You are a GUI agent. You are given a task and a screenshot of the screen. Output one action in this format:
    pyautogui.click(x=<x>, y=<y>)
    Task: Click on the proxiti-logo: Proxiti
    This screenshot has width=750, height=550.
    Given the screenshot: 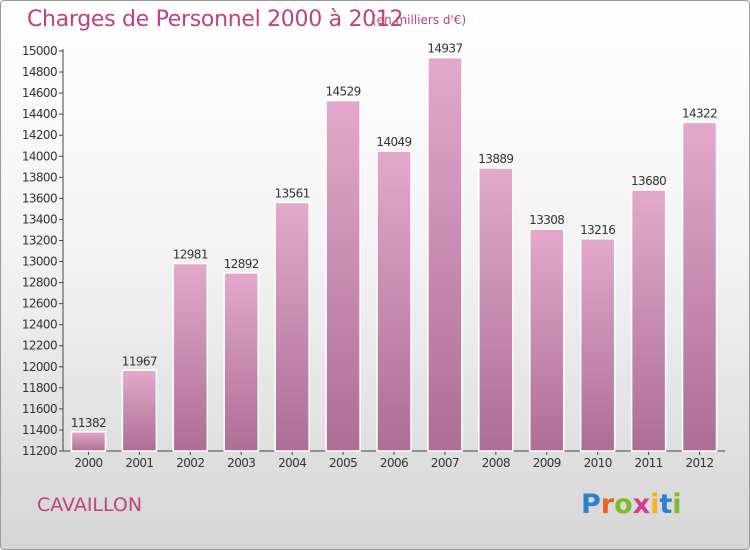 What is the action you would take?
    pyautogui.click(x=631, y=504)
    